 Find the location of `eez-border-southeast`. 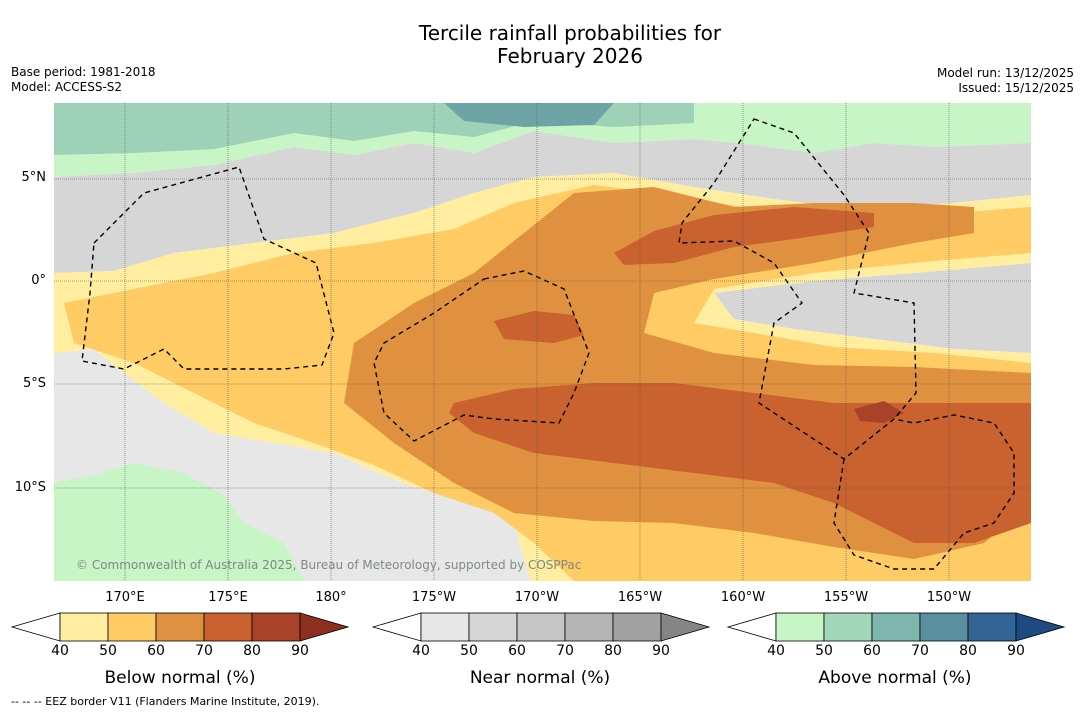

eez-border-southeast is located at coordinates (924, 492).